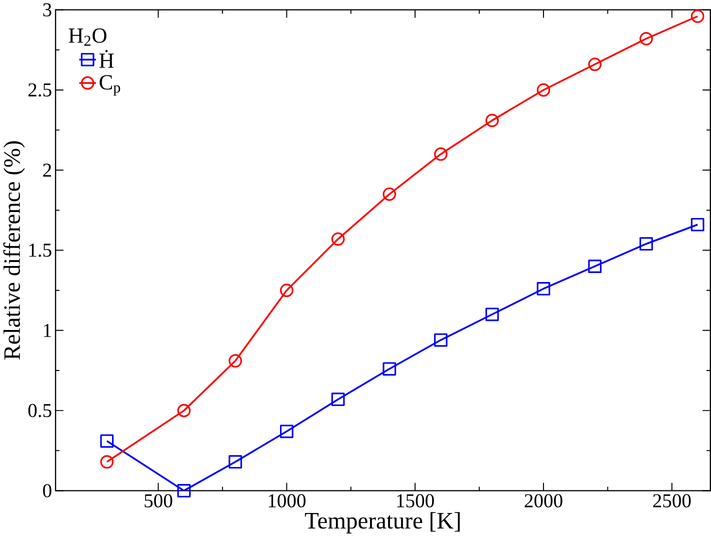 Image resolution: width=711 pixels, height=537 pixels. What do you see at coordinates (287, 501) in the screenshot?
I see `x-tick-label: 1000` at bounding box center [287, 501].